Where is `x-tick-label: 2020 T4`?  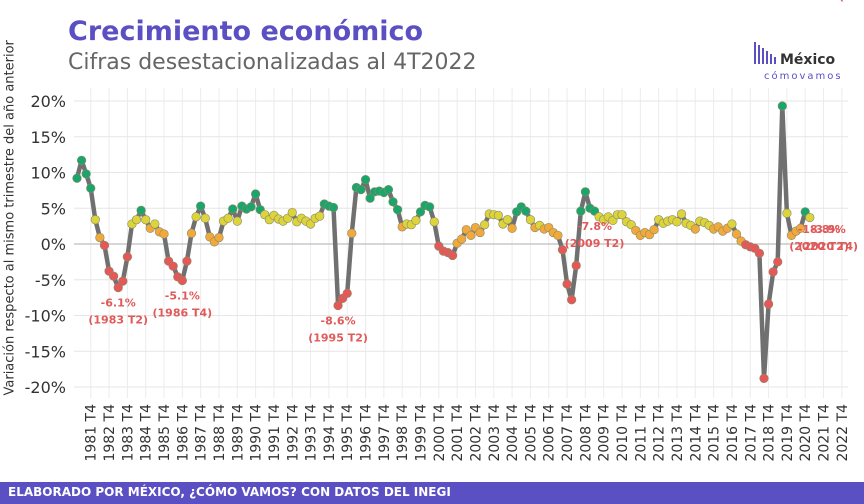
x-tick-label: 2020 T4 is located at coordinates (806, 433).